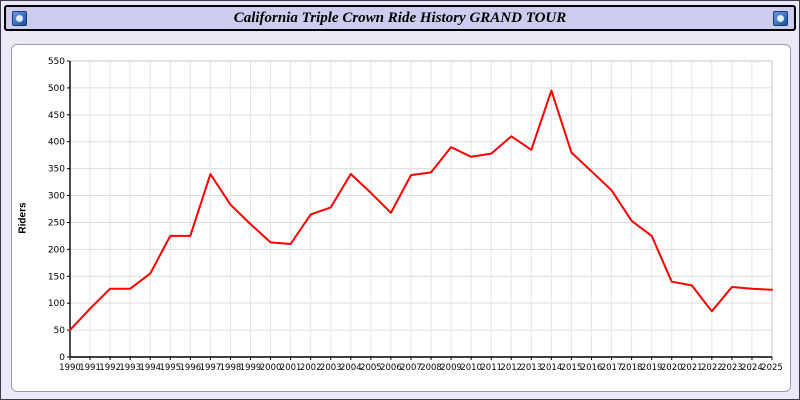 The width and height of the screenshot is (800, 400). What do you see at coordinates (56, 250) in the screenshot?
I see `svg-text: 200` at bounding box center [56, 250].